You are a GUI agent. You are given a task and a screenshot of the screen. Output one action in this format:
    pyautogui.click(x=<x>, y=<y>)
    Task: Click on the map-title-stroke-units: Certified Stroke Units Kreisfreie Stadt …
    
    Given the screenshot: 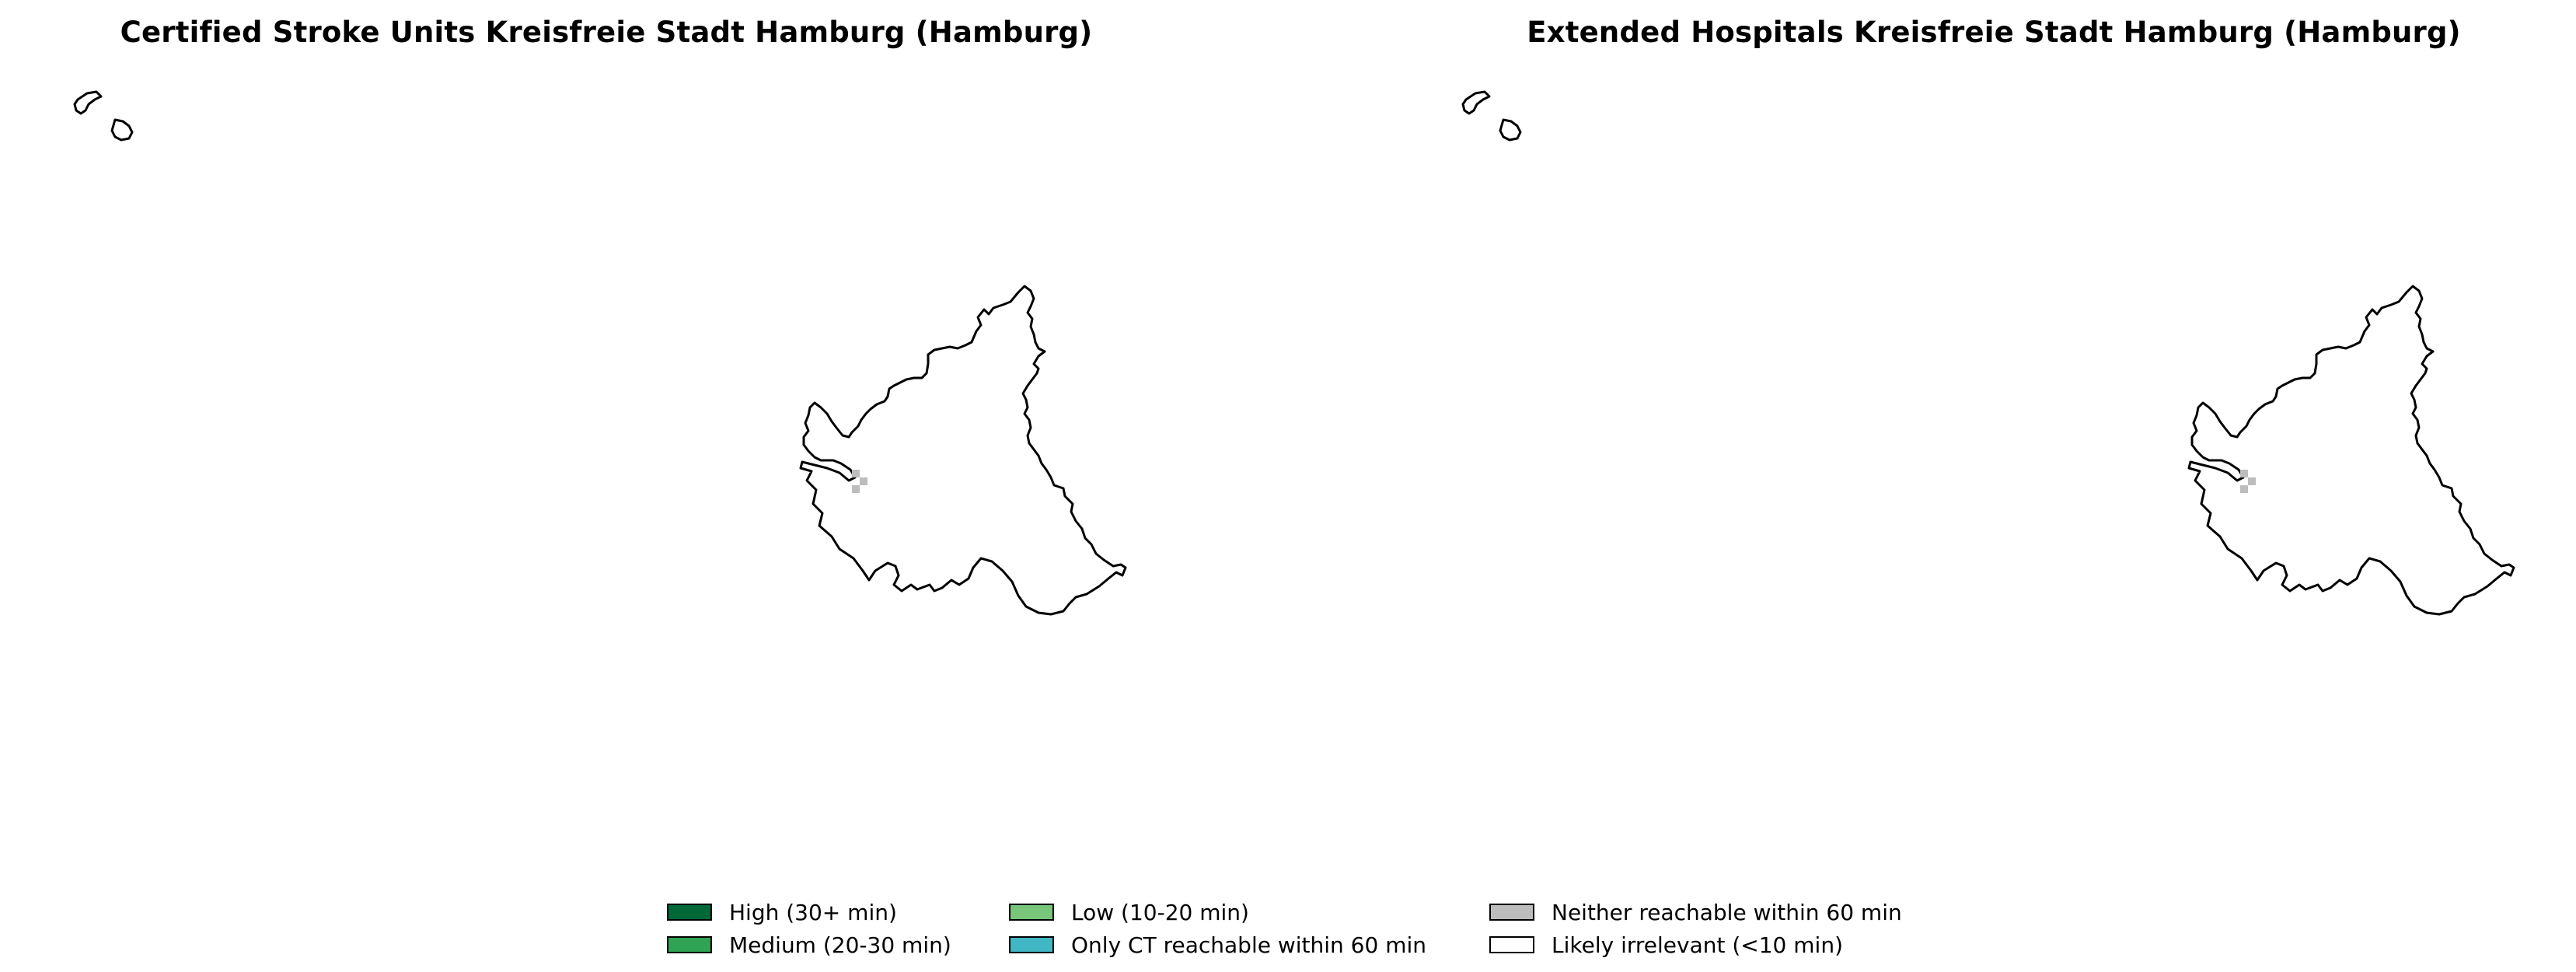 What is the action you would take?
    pyautogui.click(x=607, y=32)
    